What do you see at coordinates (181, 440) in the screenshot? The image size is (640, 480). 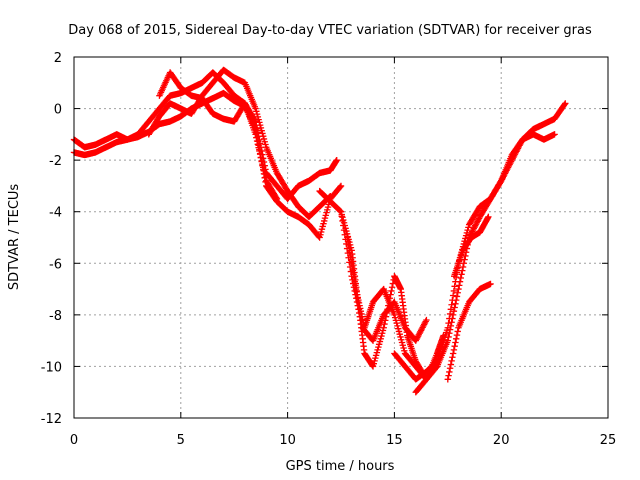 I see `x-tick-label: 5` at bounding box center [181, 440].